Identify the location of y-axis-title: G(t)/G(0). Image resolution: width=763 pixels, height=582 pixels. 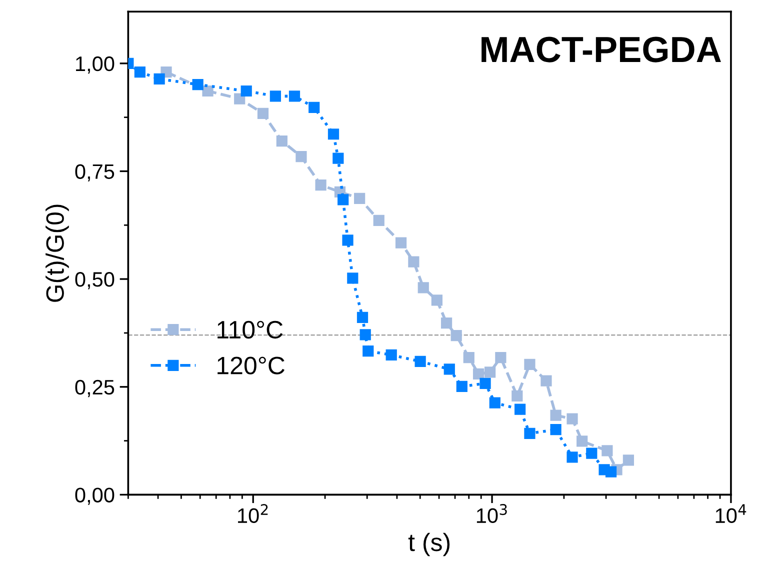
(57, 253).